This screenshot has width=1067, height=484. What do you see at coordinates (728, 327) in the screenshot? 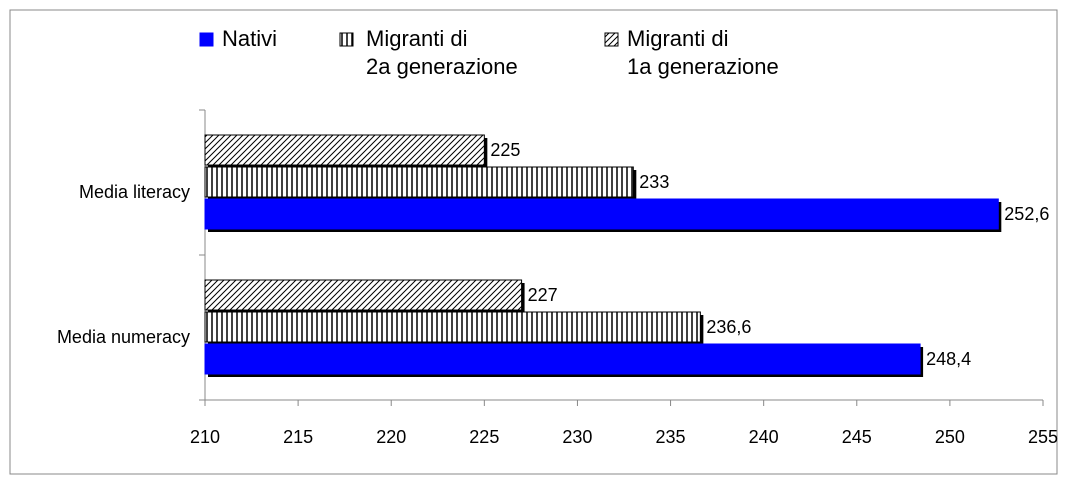
I see `value-label: 236,6` at bounding box center [728, 327].